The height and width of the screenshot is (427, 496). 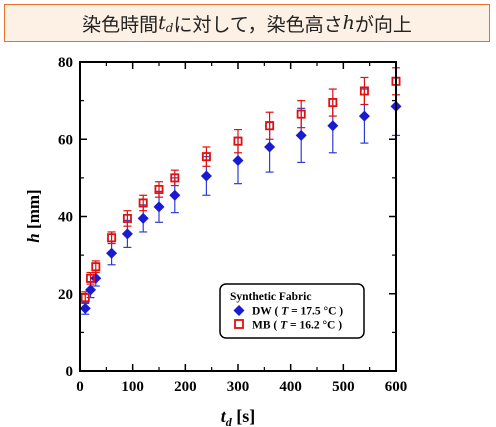 What do you see at coordinates (169, 27) in the screenshot?
I see `banner-td-sub: d` at bounding box center [169, 27].